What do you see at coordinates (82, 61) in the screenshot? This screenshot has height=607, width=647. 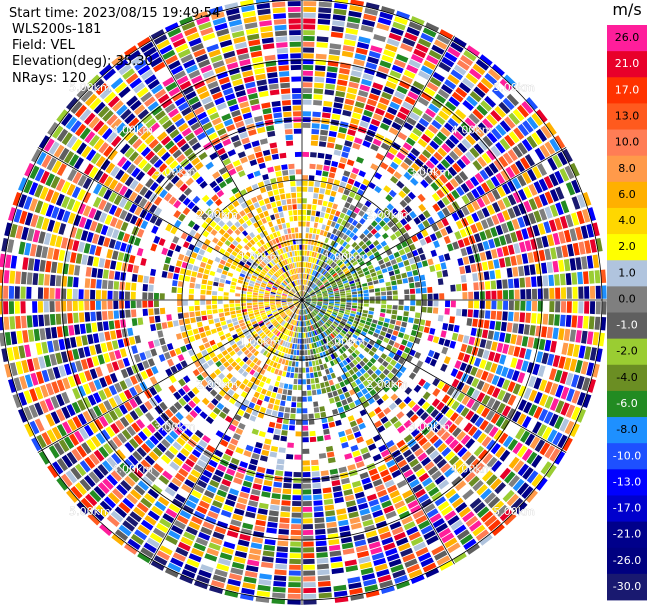 I see `elevation-label: Elevation(deg): 35.30` at bounding box center [82, 61].